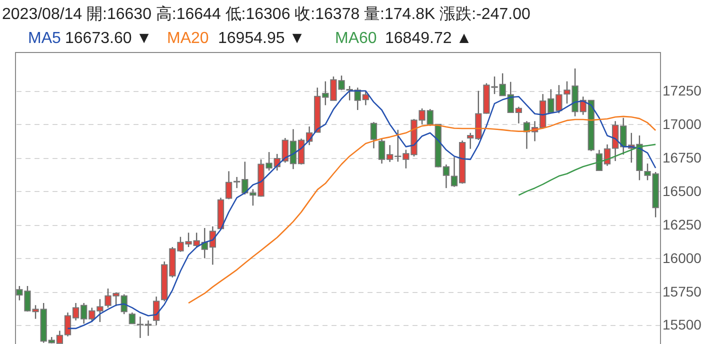 The image size is (711, 344). What do you see at coordinates (682, 224) in the screenshot?
I see `y-tick-label: 16250` at bounding box center [682, 224].